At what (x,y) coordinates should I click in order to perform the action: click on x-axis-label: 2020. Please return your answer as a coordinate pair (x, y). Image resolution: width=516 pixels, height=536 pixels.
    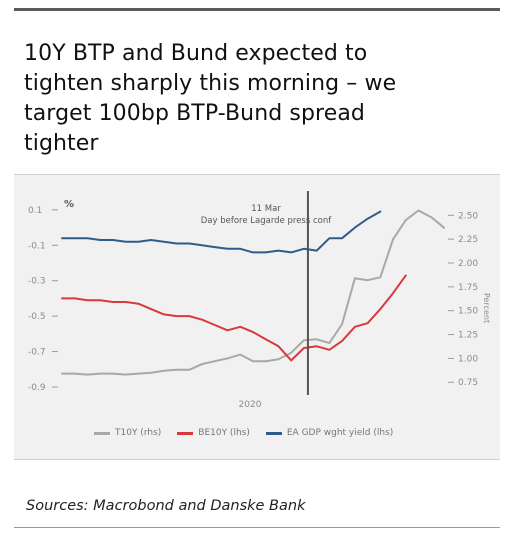
    Looking at the image, I should click on (250, 405).